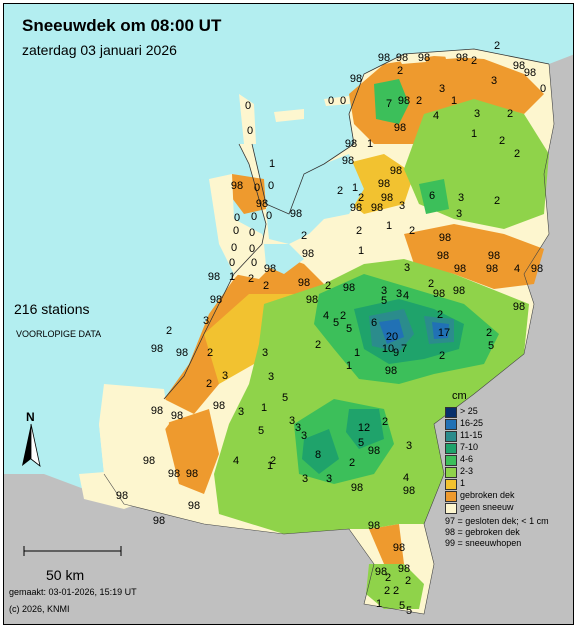 The height and width of the screenshot is (629, 579). I want to click on legend-label: 7-10, so click(469, 447).